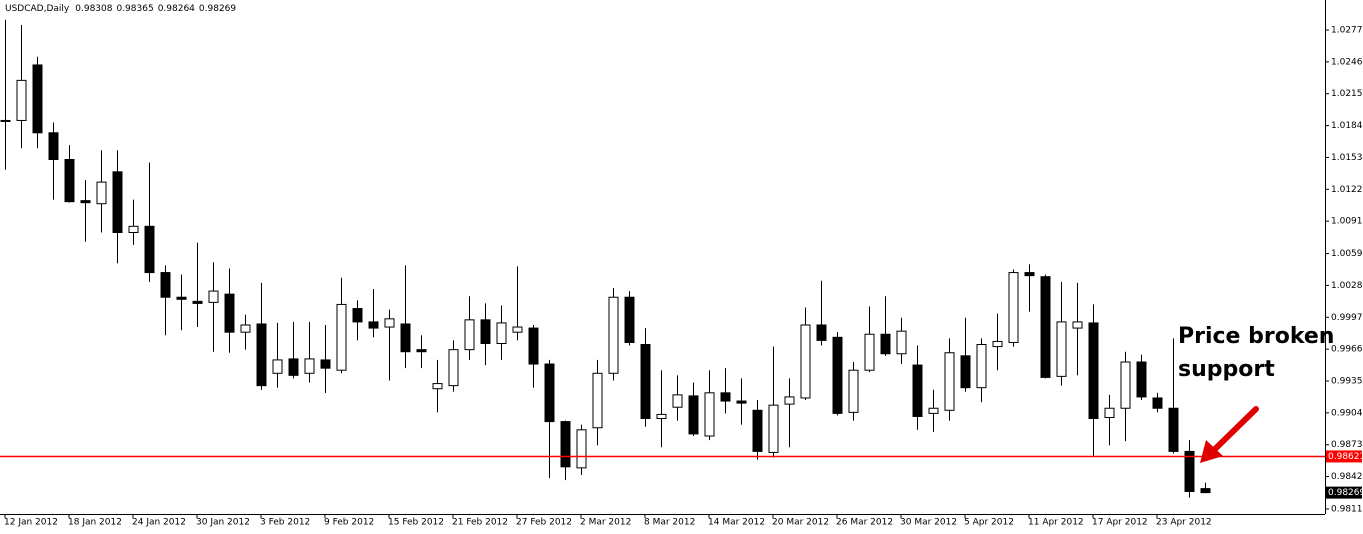  I want to click on y-tick-label: 0.99045, so click(1347, 413).